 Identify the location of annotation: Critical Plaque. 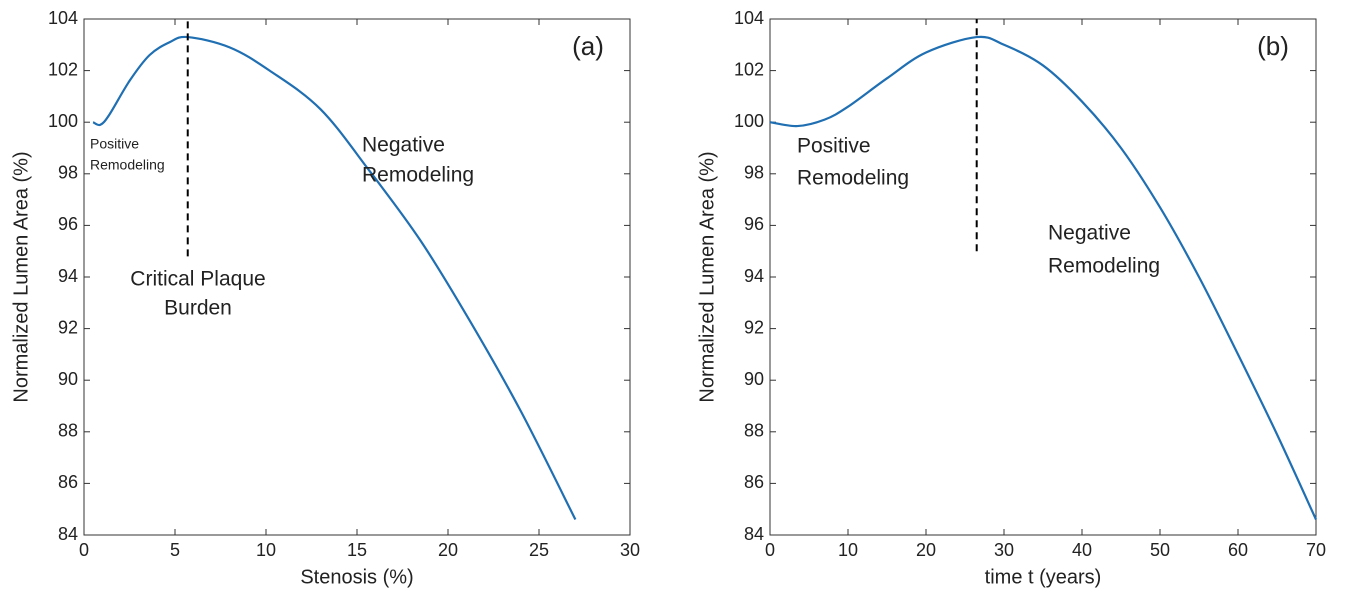
(197, 279).